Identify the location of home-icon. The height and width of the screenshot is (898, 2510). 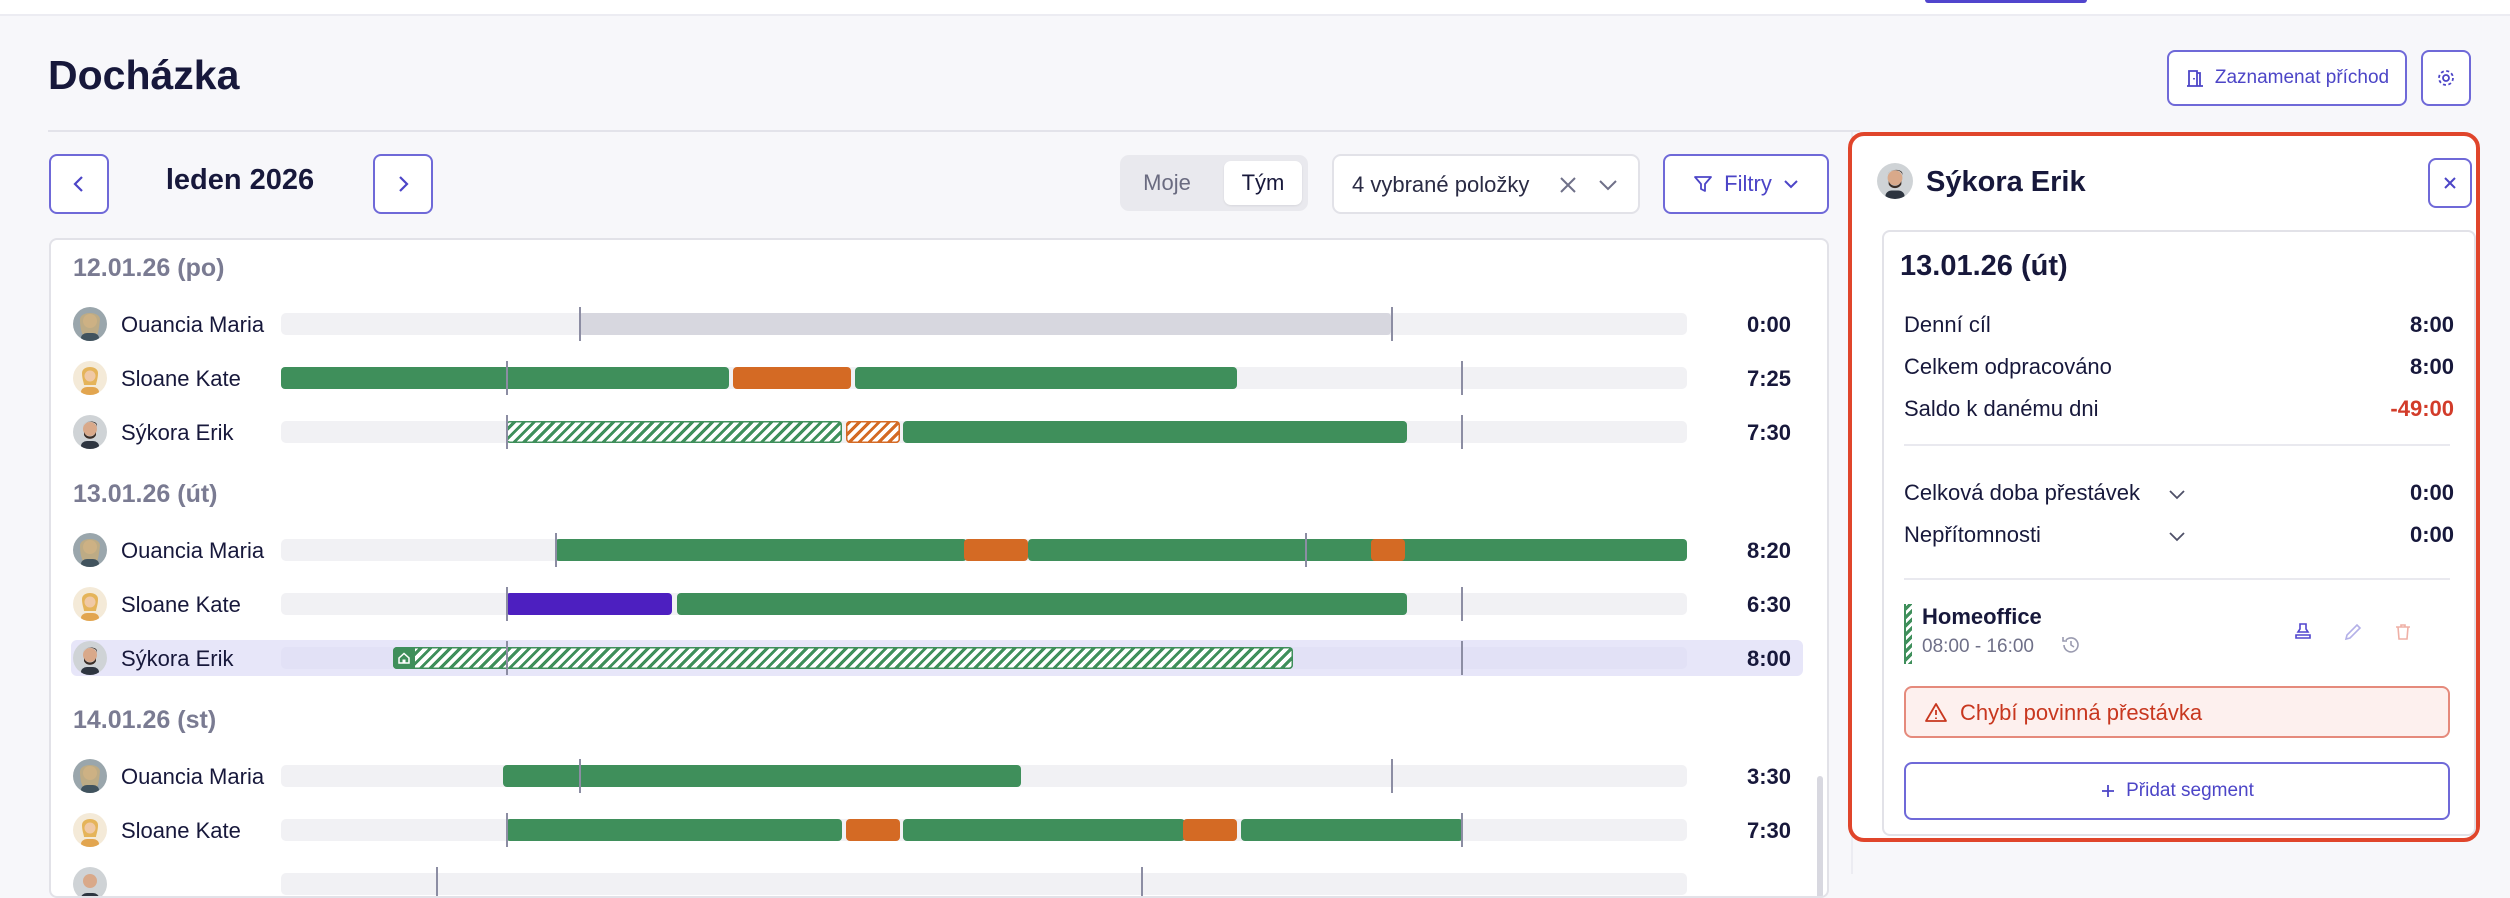
(404, 658).